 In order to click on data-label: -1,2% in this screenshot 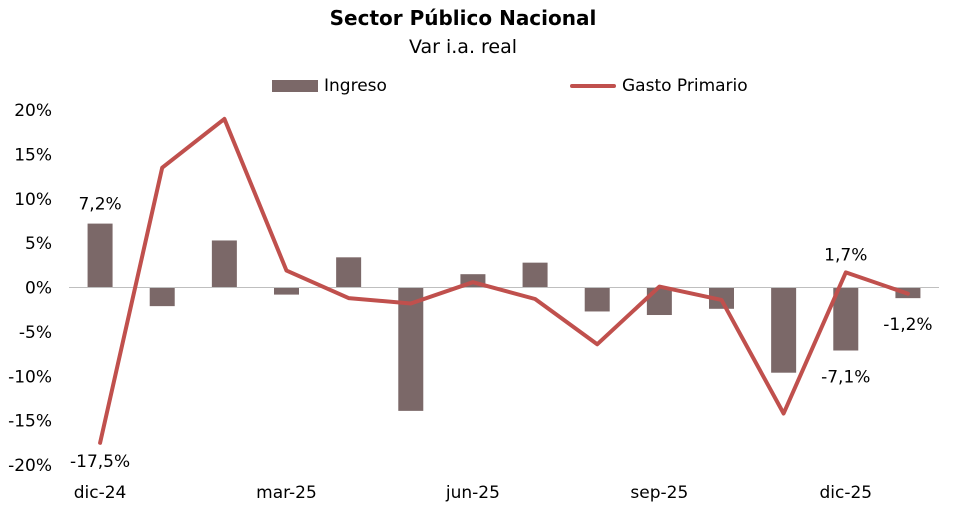, I will do `click(907, 325)`.